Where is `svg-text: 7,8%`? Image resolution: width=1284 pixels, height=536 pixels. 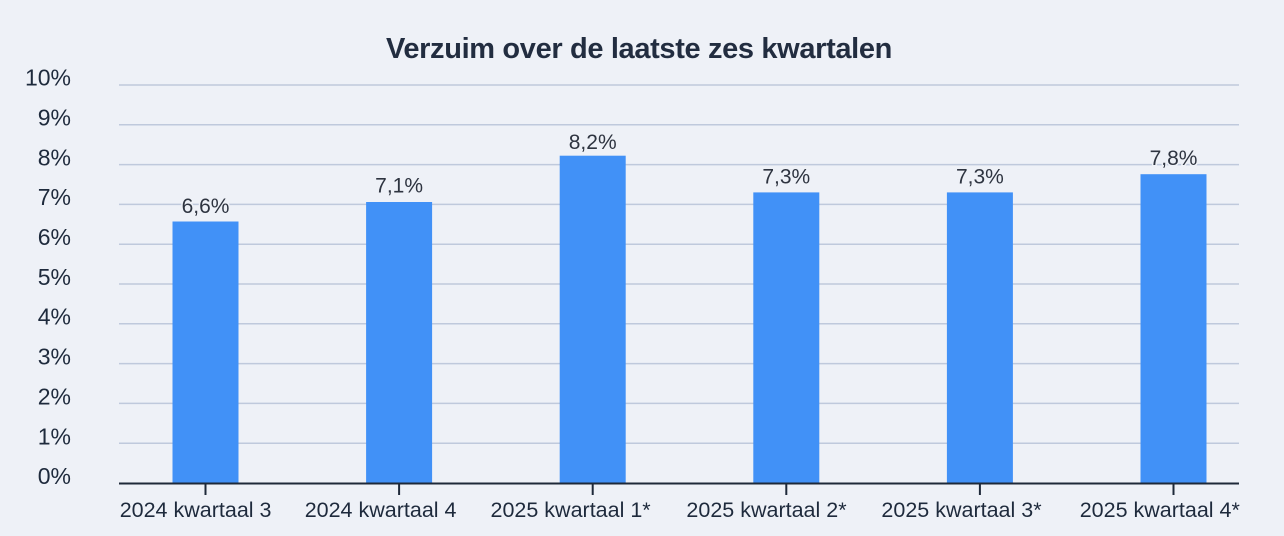
svg-text: 7,8% is located at coordinates (1174, 158).